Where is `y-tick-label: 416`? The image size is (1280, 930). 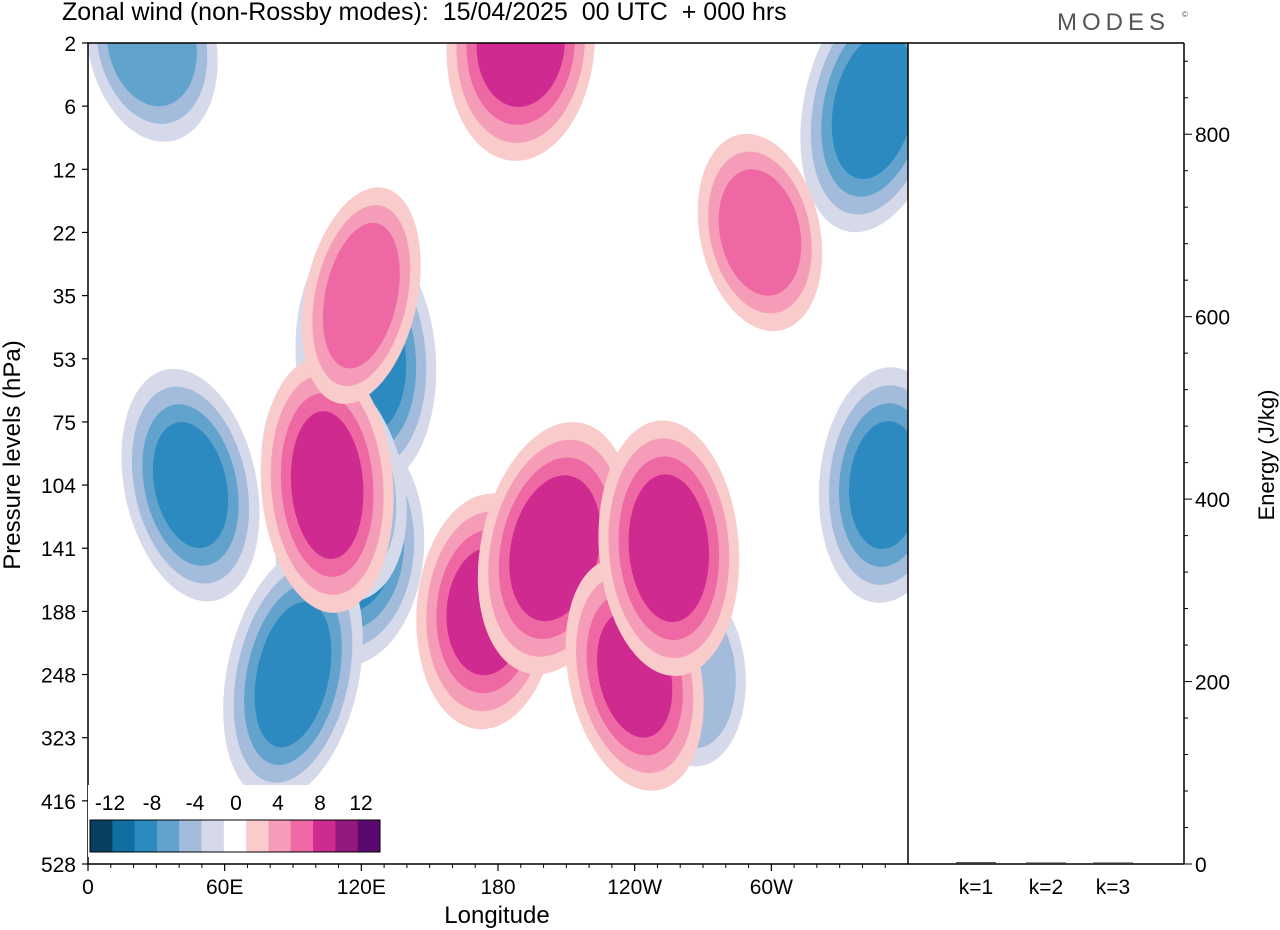 y-tick-label: 416 is located at coordinates (58, 802).